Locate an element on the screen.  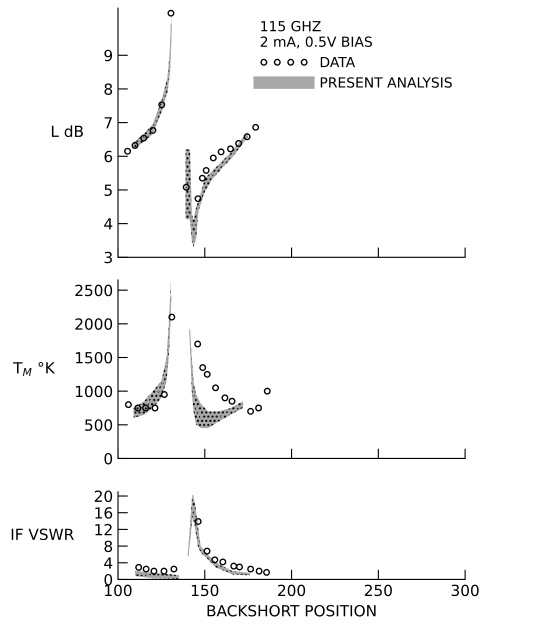
x-axis-title: BACKSHORT POSITION is located at coordinates (292, 610).